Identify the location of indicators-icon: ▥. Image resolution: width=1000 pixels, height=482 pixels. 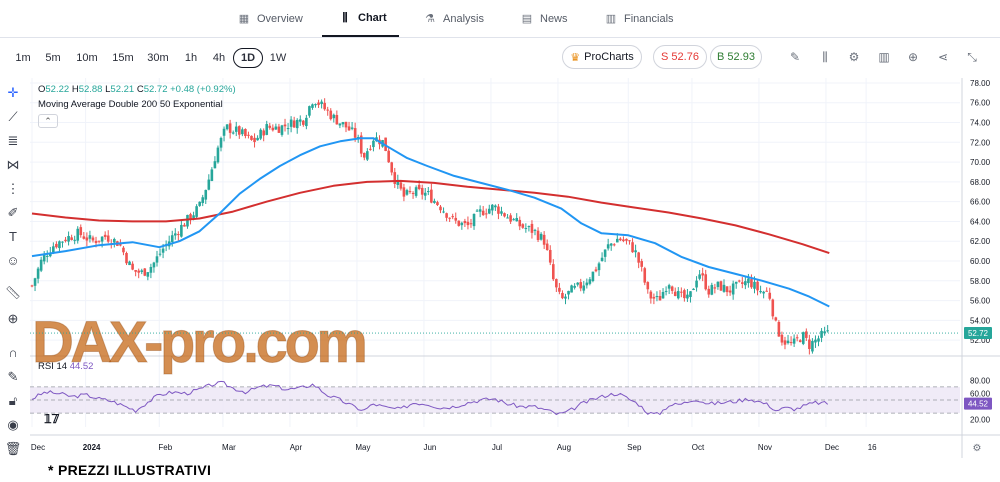
(884, 57).